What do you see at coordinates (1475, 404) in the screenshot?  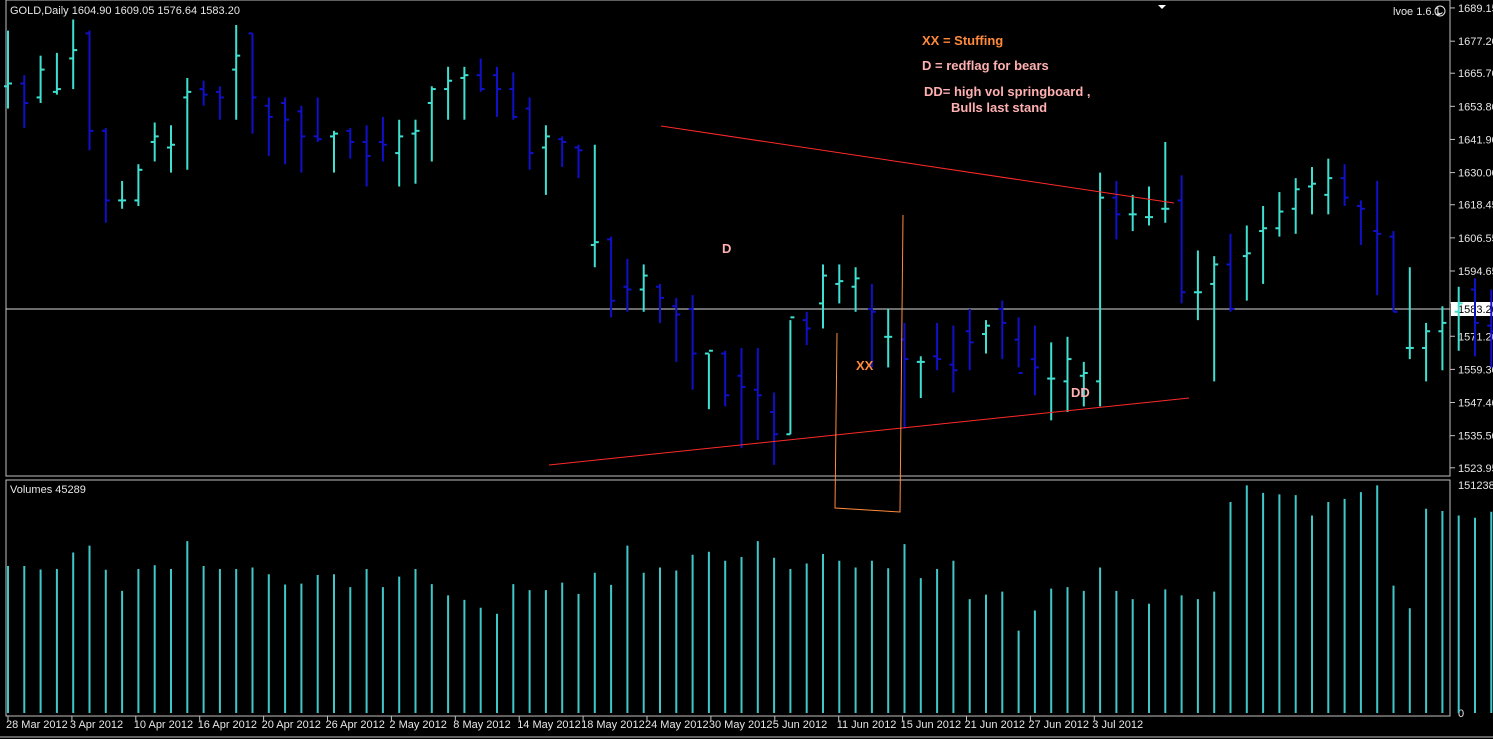 I see `price-tick-label: 1547.40` at bounding box center [1475, 404].